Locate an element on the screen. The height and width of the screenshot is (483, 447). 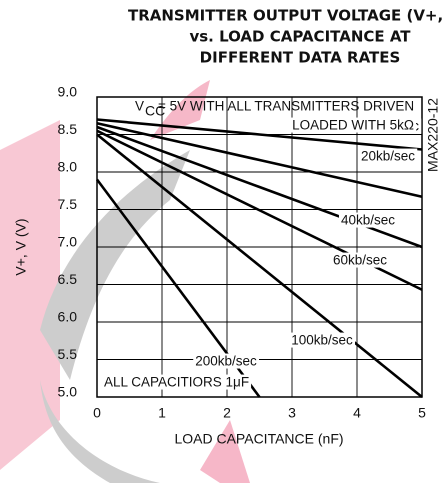
y-tick-label: 8.5 is located at coordinates (68, 129).